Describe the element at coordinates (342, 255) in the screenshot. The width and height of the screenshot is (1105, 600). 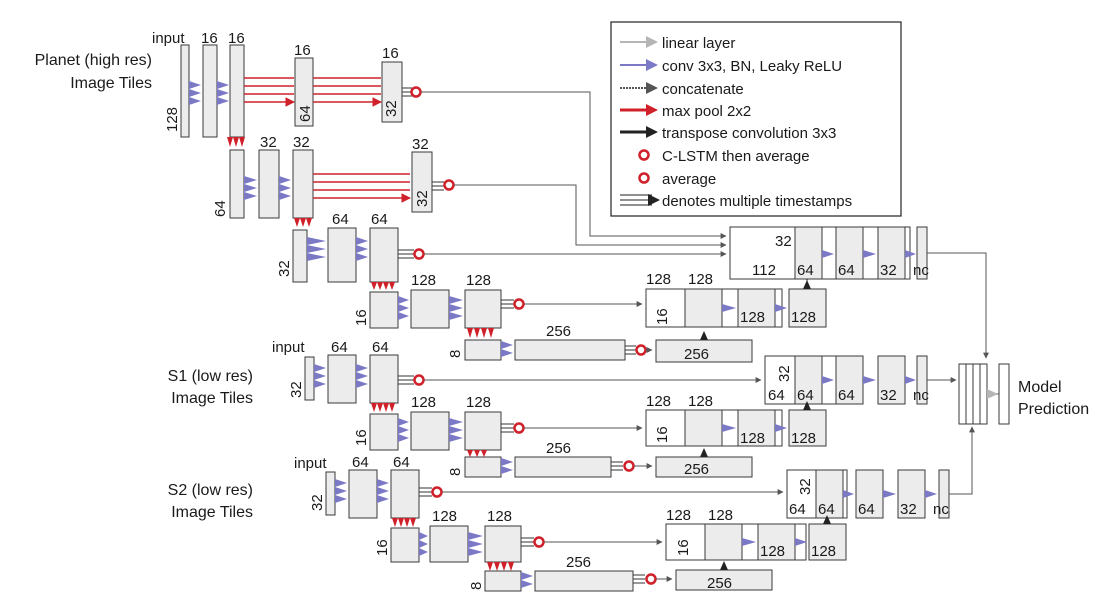
I see `planet-l3-conv1` at that location.